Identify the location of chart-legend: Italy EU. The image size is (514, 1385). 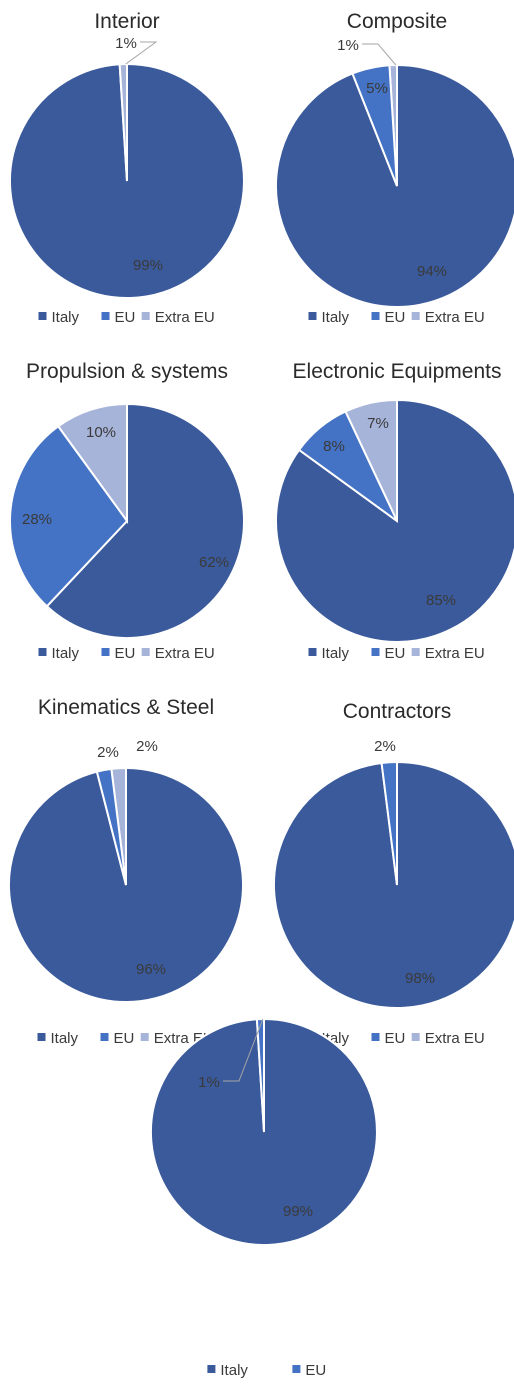
(266, 1370).